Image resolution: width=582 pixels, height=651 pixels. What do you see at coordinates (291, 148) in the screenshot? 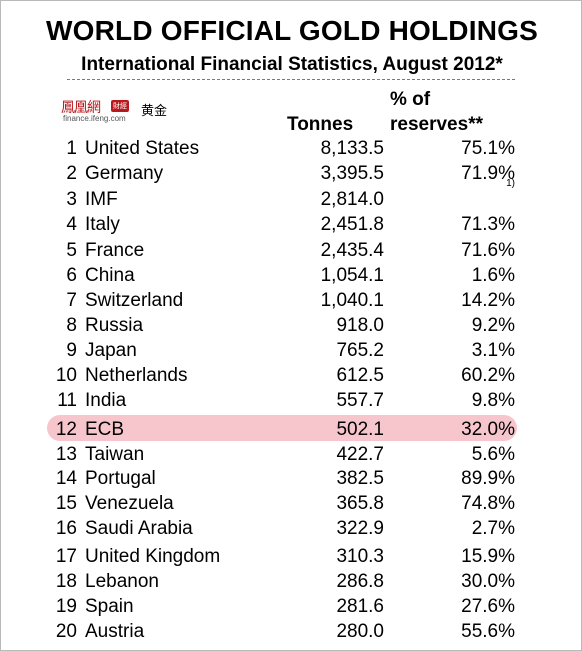
I see `table-row: 1 United States 8,133.5 75.1%` at bounding box center [291, 148].